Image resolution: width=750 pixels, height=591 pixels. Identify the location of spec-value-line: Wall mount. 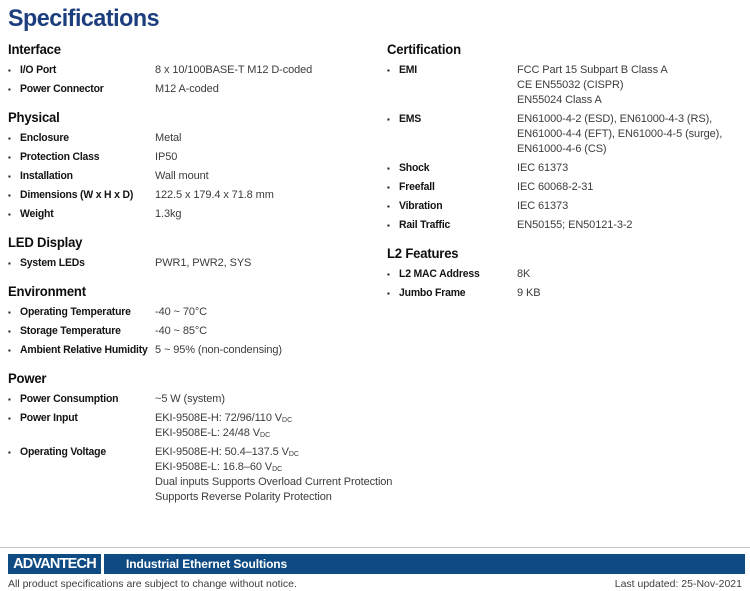
(271, 176).